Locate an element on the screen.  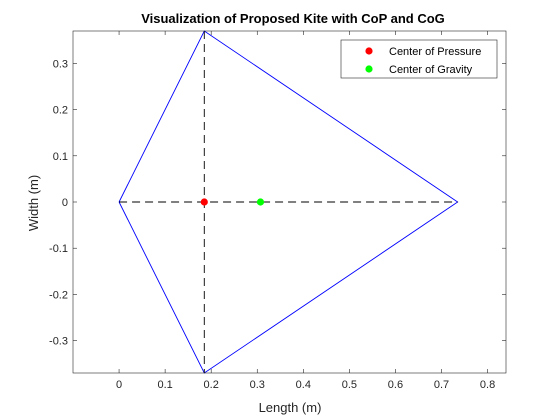
x-tick-label: 0.2 is located at coordinates (211, 385).